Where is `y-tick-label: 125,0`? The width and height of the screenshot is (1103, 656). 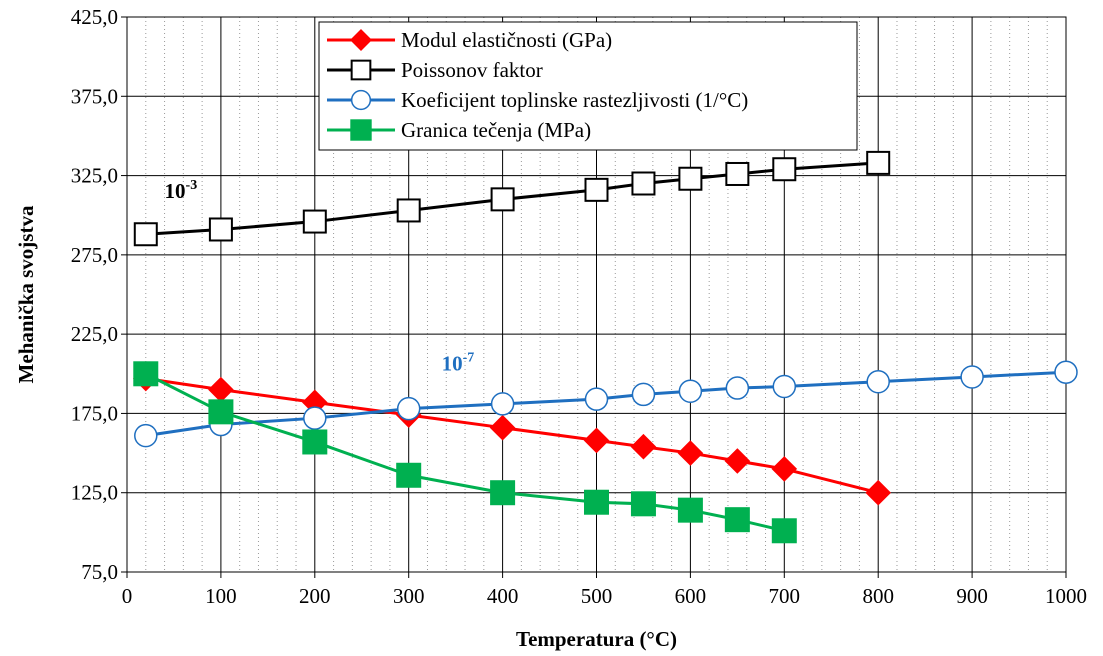
y-tick-label: 125,0 is located at coordinates (94, 493).